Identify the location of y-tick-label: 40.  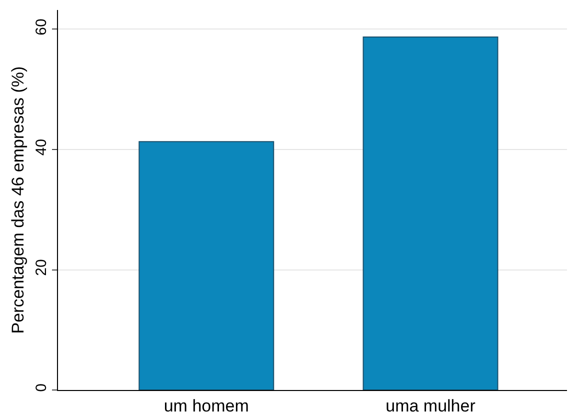
(41, 147).